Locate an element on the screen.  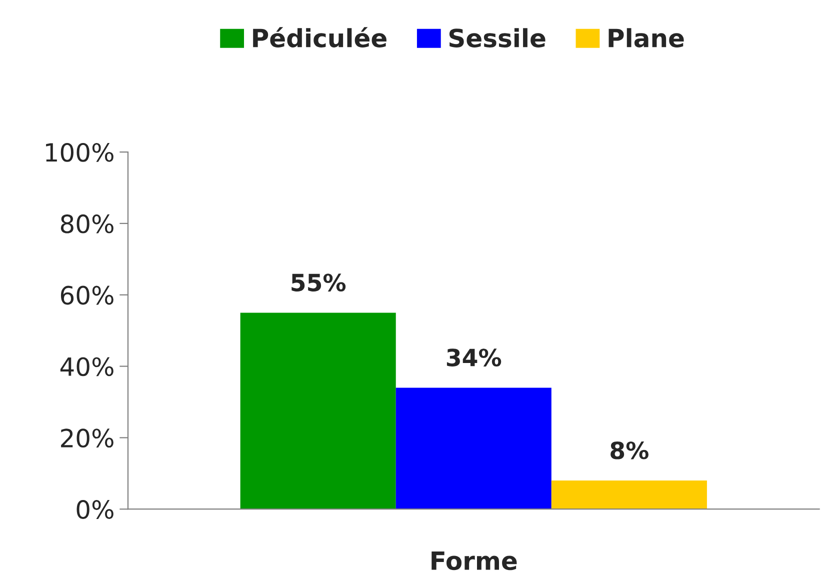
legend-label: Sessile is located at coordinates (497, 38).